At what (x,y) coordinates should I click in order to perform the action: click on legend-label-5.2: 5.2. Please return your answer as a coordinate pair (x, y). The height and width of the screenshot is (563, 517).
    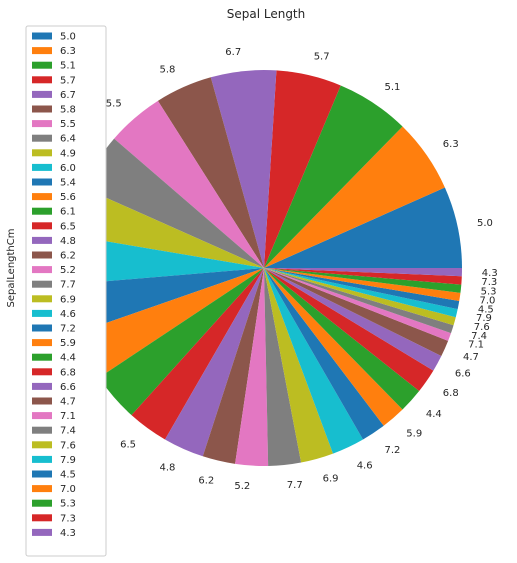
    Looking at the image, I should click on (68, 270).